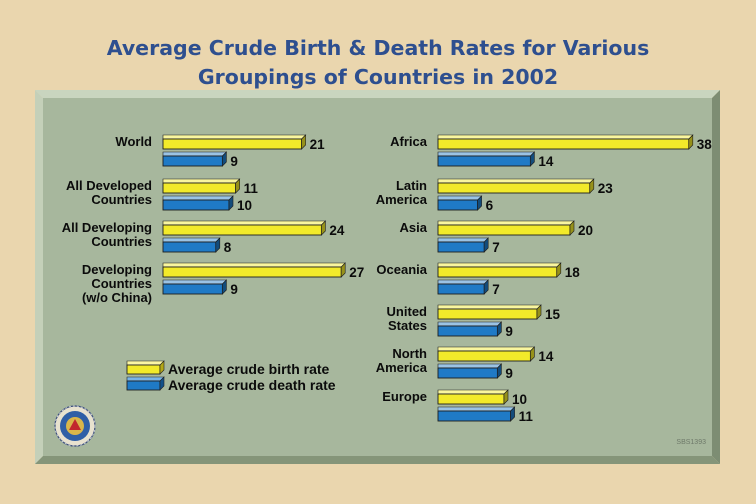 This screenshot has height=504, width=756. What do you see at coordinates (234, 142) in the screenshot?
I see `birth-bar-world` at bounding box center [234, 142].